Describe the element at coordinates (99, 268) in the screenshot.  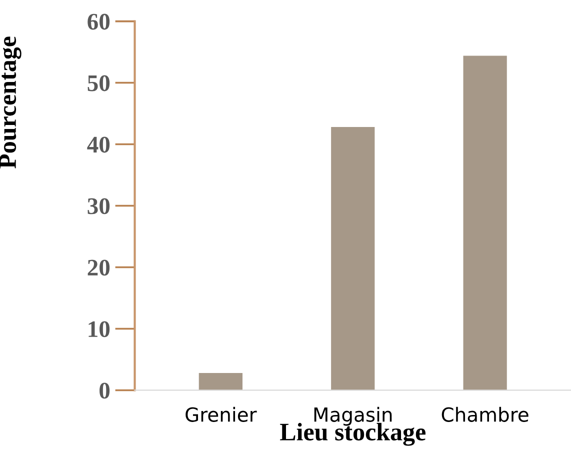
I see `y-tick-label: 20` at that location.